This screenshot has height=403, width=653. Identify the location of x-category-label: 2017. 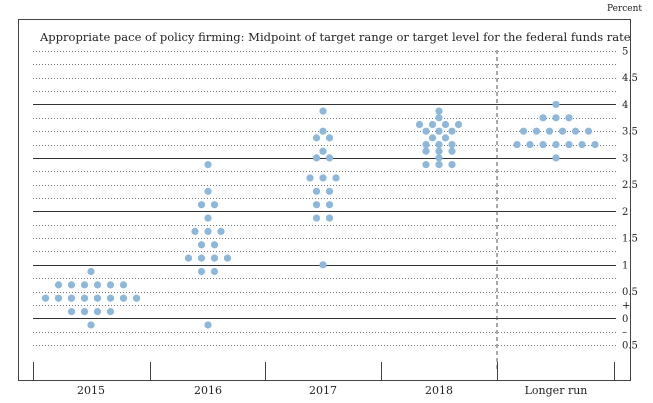
(323, 390).